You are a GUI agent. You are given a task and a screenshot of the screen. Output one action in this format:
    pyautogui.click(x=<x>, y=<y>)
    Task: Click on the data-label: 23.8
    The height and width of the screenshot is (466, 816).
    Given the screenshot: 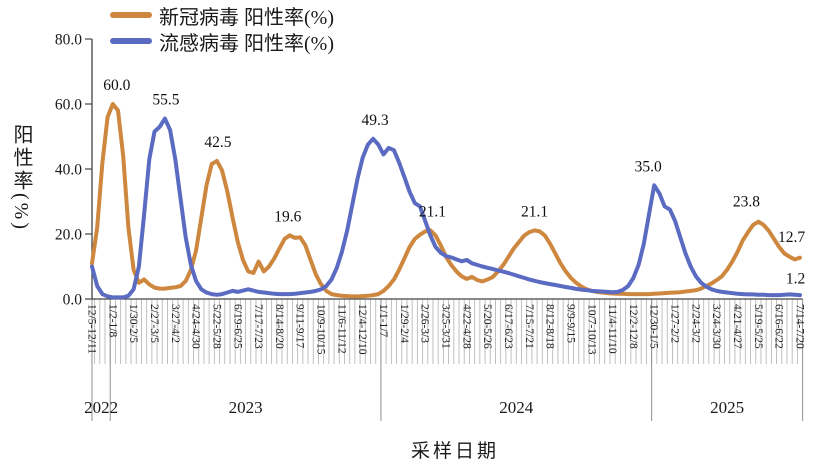 What is the action you would take?
    pyautogui.click(x=746, y=202)
    